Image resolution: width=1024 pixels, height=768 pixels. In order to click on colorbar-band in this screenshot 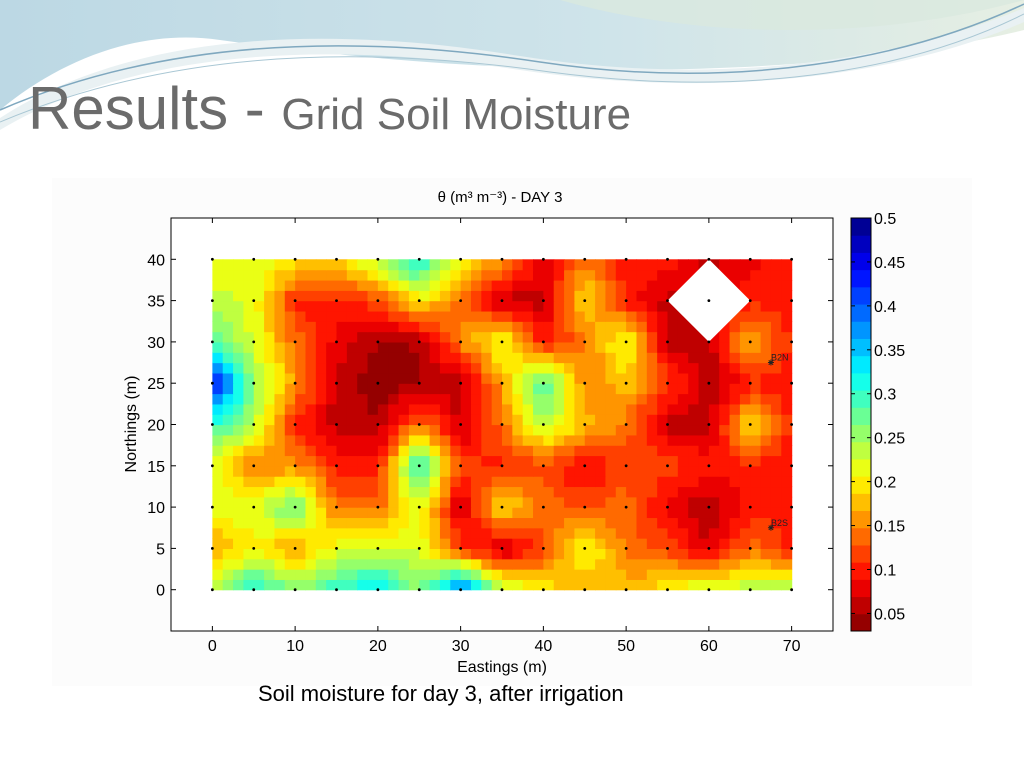, I will do `click(861, 347)`.